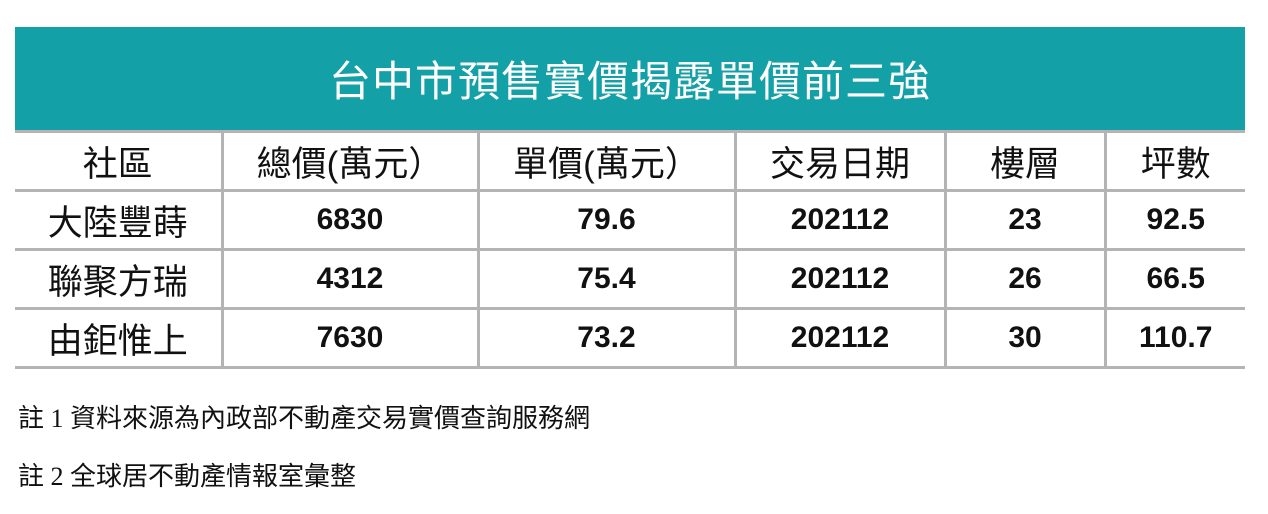 The height and width of the screenshot is (514, 1268). What do you see at coordinates (119, 279) in the screenshot?
I see `project-name: 聯聚方瑞` at bounding box center [119, 279].